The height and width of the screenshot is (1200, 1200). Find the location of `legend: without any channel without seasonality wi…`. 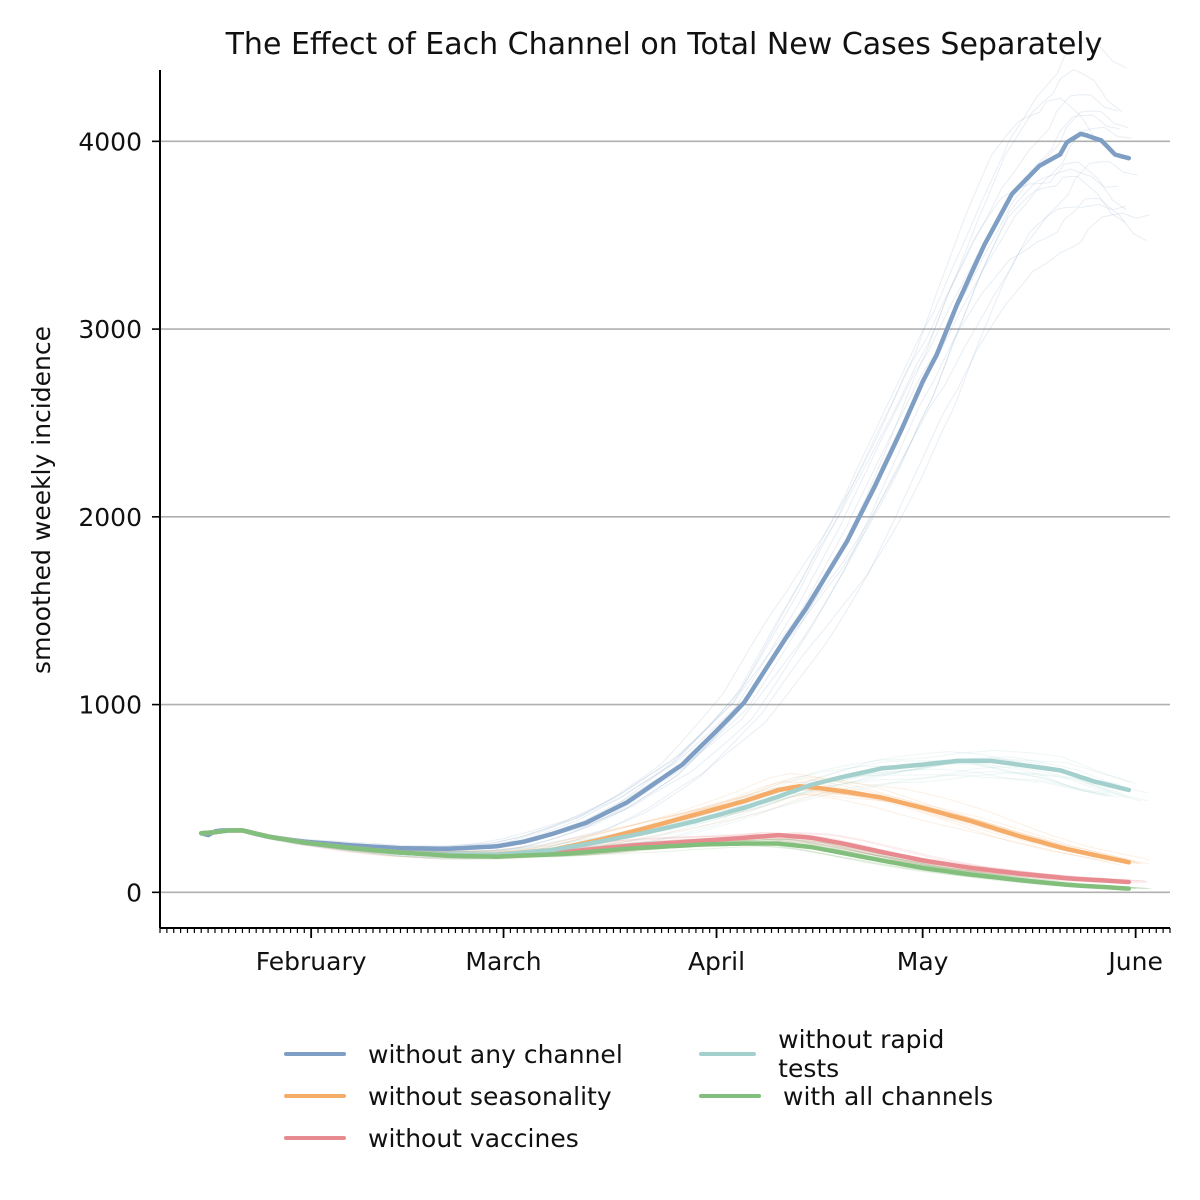

legend: without any channel without seasonality wi… is located at coordinates (637, 1091).